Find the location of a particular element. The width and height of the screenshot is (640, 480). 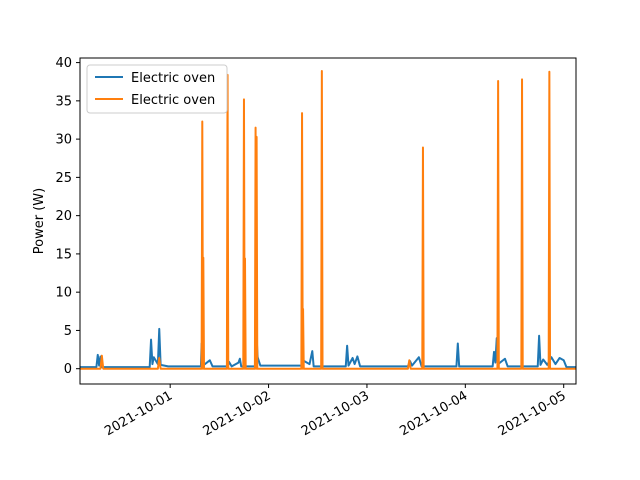

x-tick-label: 2021-10-05 is located at coordinates (532, 413).